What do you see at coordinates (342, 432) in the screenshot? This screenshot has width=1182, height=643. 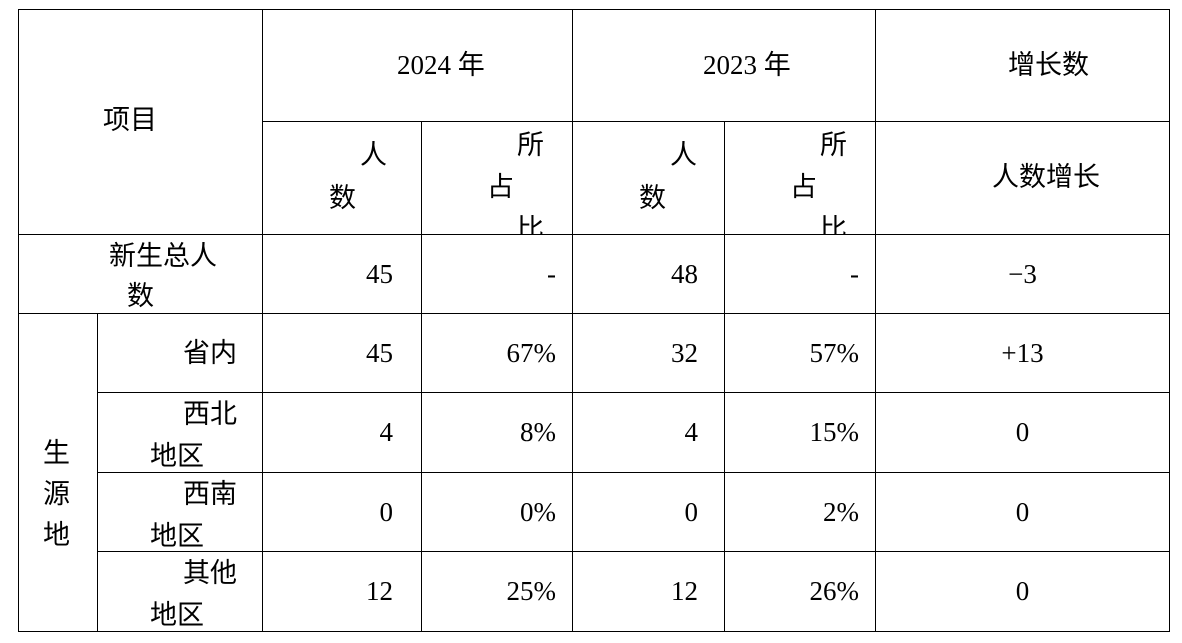 I see `count-2024: 4` at bounding box center [342, 432].